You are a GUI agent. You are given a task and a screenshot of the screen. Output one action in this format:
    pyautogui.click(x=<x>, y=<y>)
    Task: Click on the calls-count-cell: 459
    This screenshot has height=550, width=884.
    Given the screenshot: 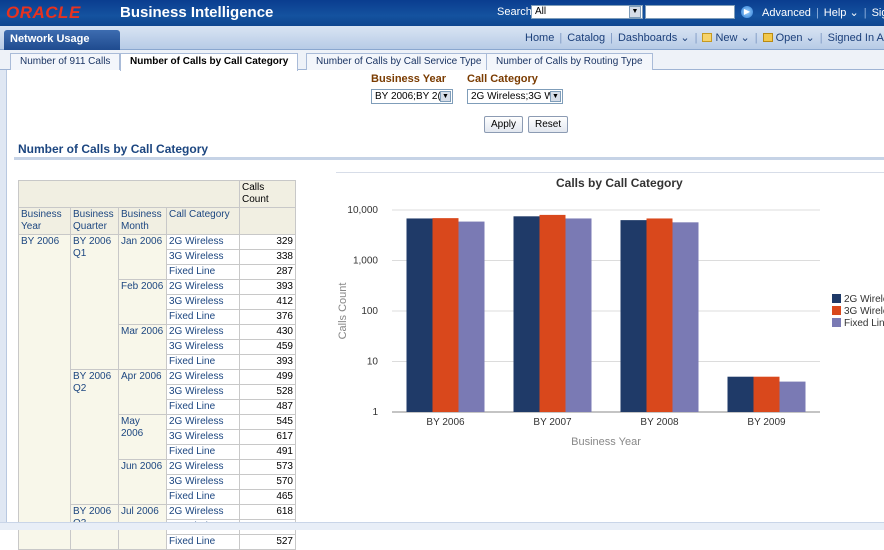 What is the action you would take?
    pyautogui.click(x=267, y=347)
    